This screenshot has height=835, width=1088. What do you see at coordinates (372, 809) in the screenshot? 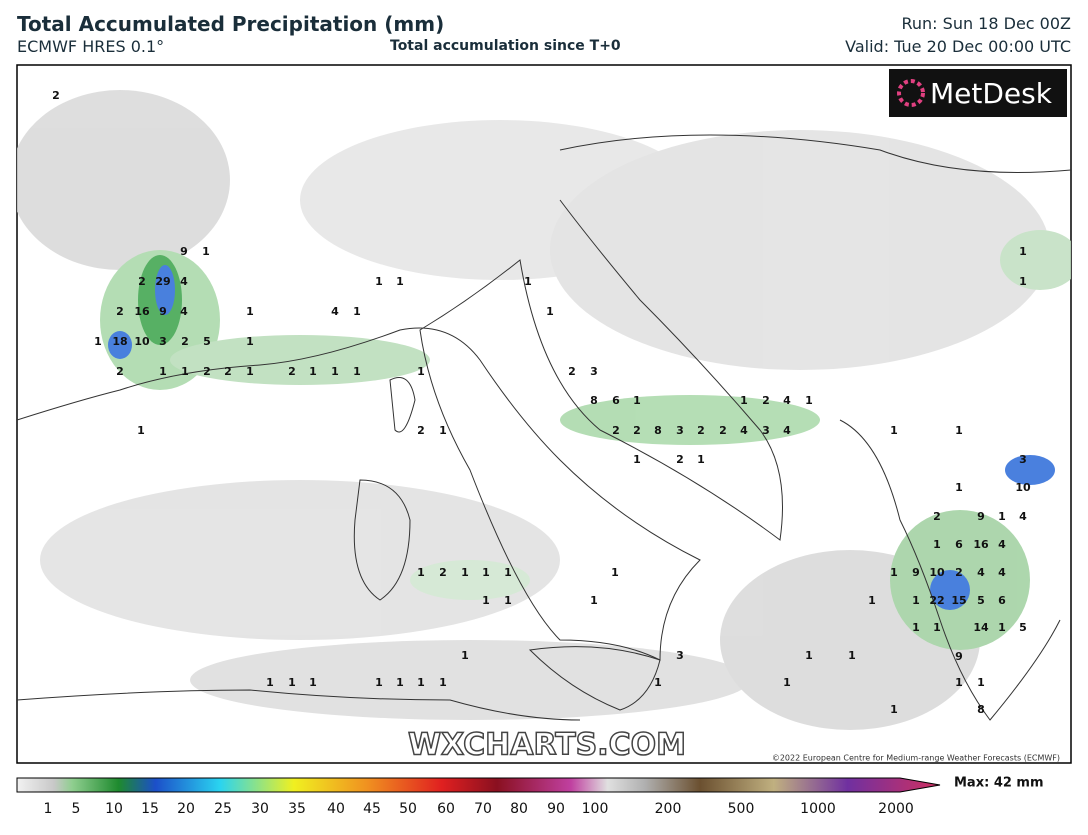
I see `colorbar-tick-label: 45` at bounding box center [372, 809].